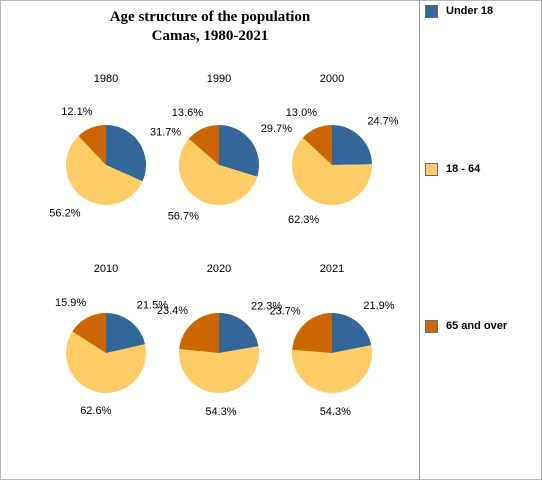 This screenshot has height=480, width=542. Describe the element at coordinates (378, 306) in the screenshot. I see `pie-data-label: 21.9%` at that location.